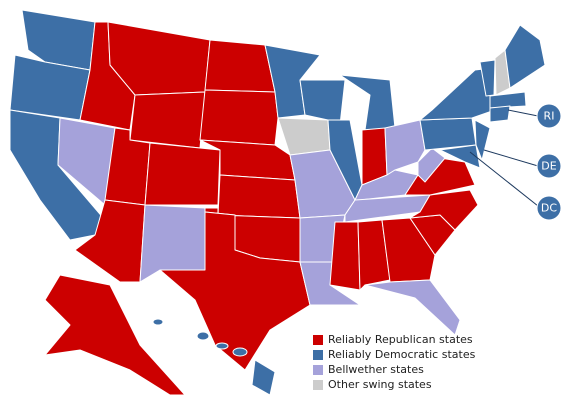 This screenshot has width=571, height=412. Describe the element at coordinates (376, 369) in the screenshot. I see `legend-label: Bellwether states` at that location.